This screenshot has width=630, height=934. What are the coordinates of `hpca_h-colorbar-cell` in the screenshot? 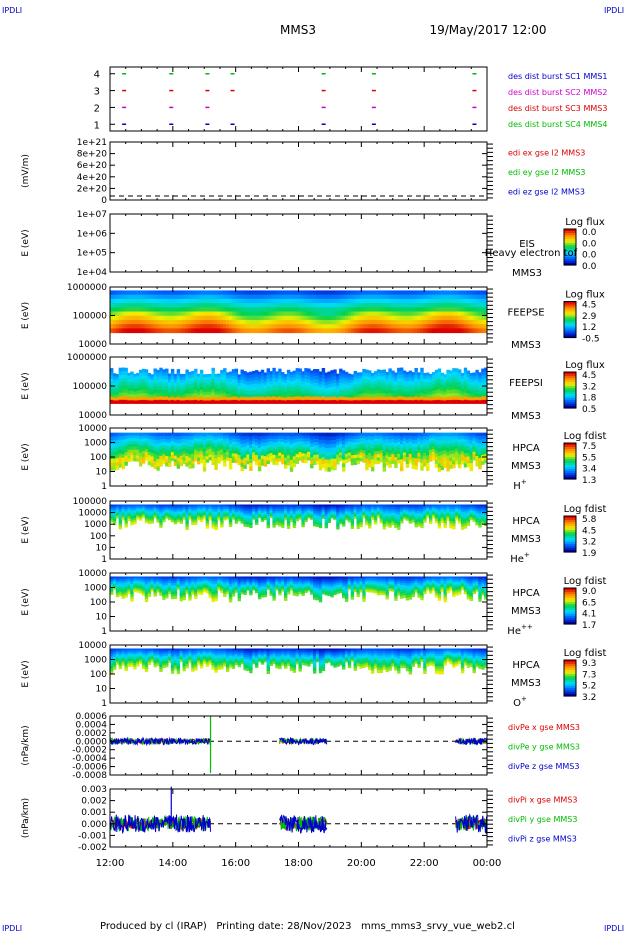 It's located at (570, 448).